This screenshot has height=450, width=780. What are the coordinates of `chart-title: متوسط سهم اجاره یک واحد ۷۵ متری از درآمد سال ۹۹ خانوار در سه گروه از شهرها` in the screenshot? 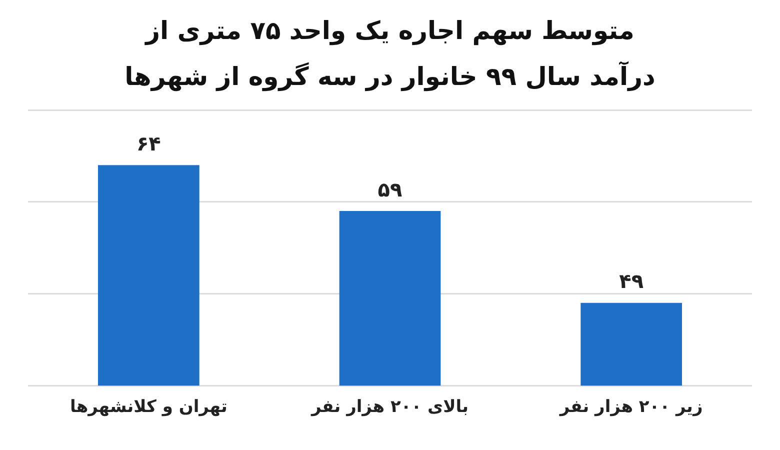 It's located at (390, 54).